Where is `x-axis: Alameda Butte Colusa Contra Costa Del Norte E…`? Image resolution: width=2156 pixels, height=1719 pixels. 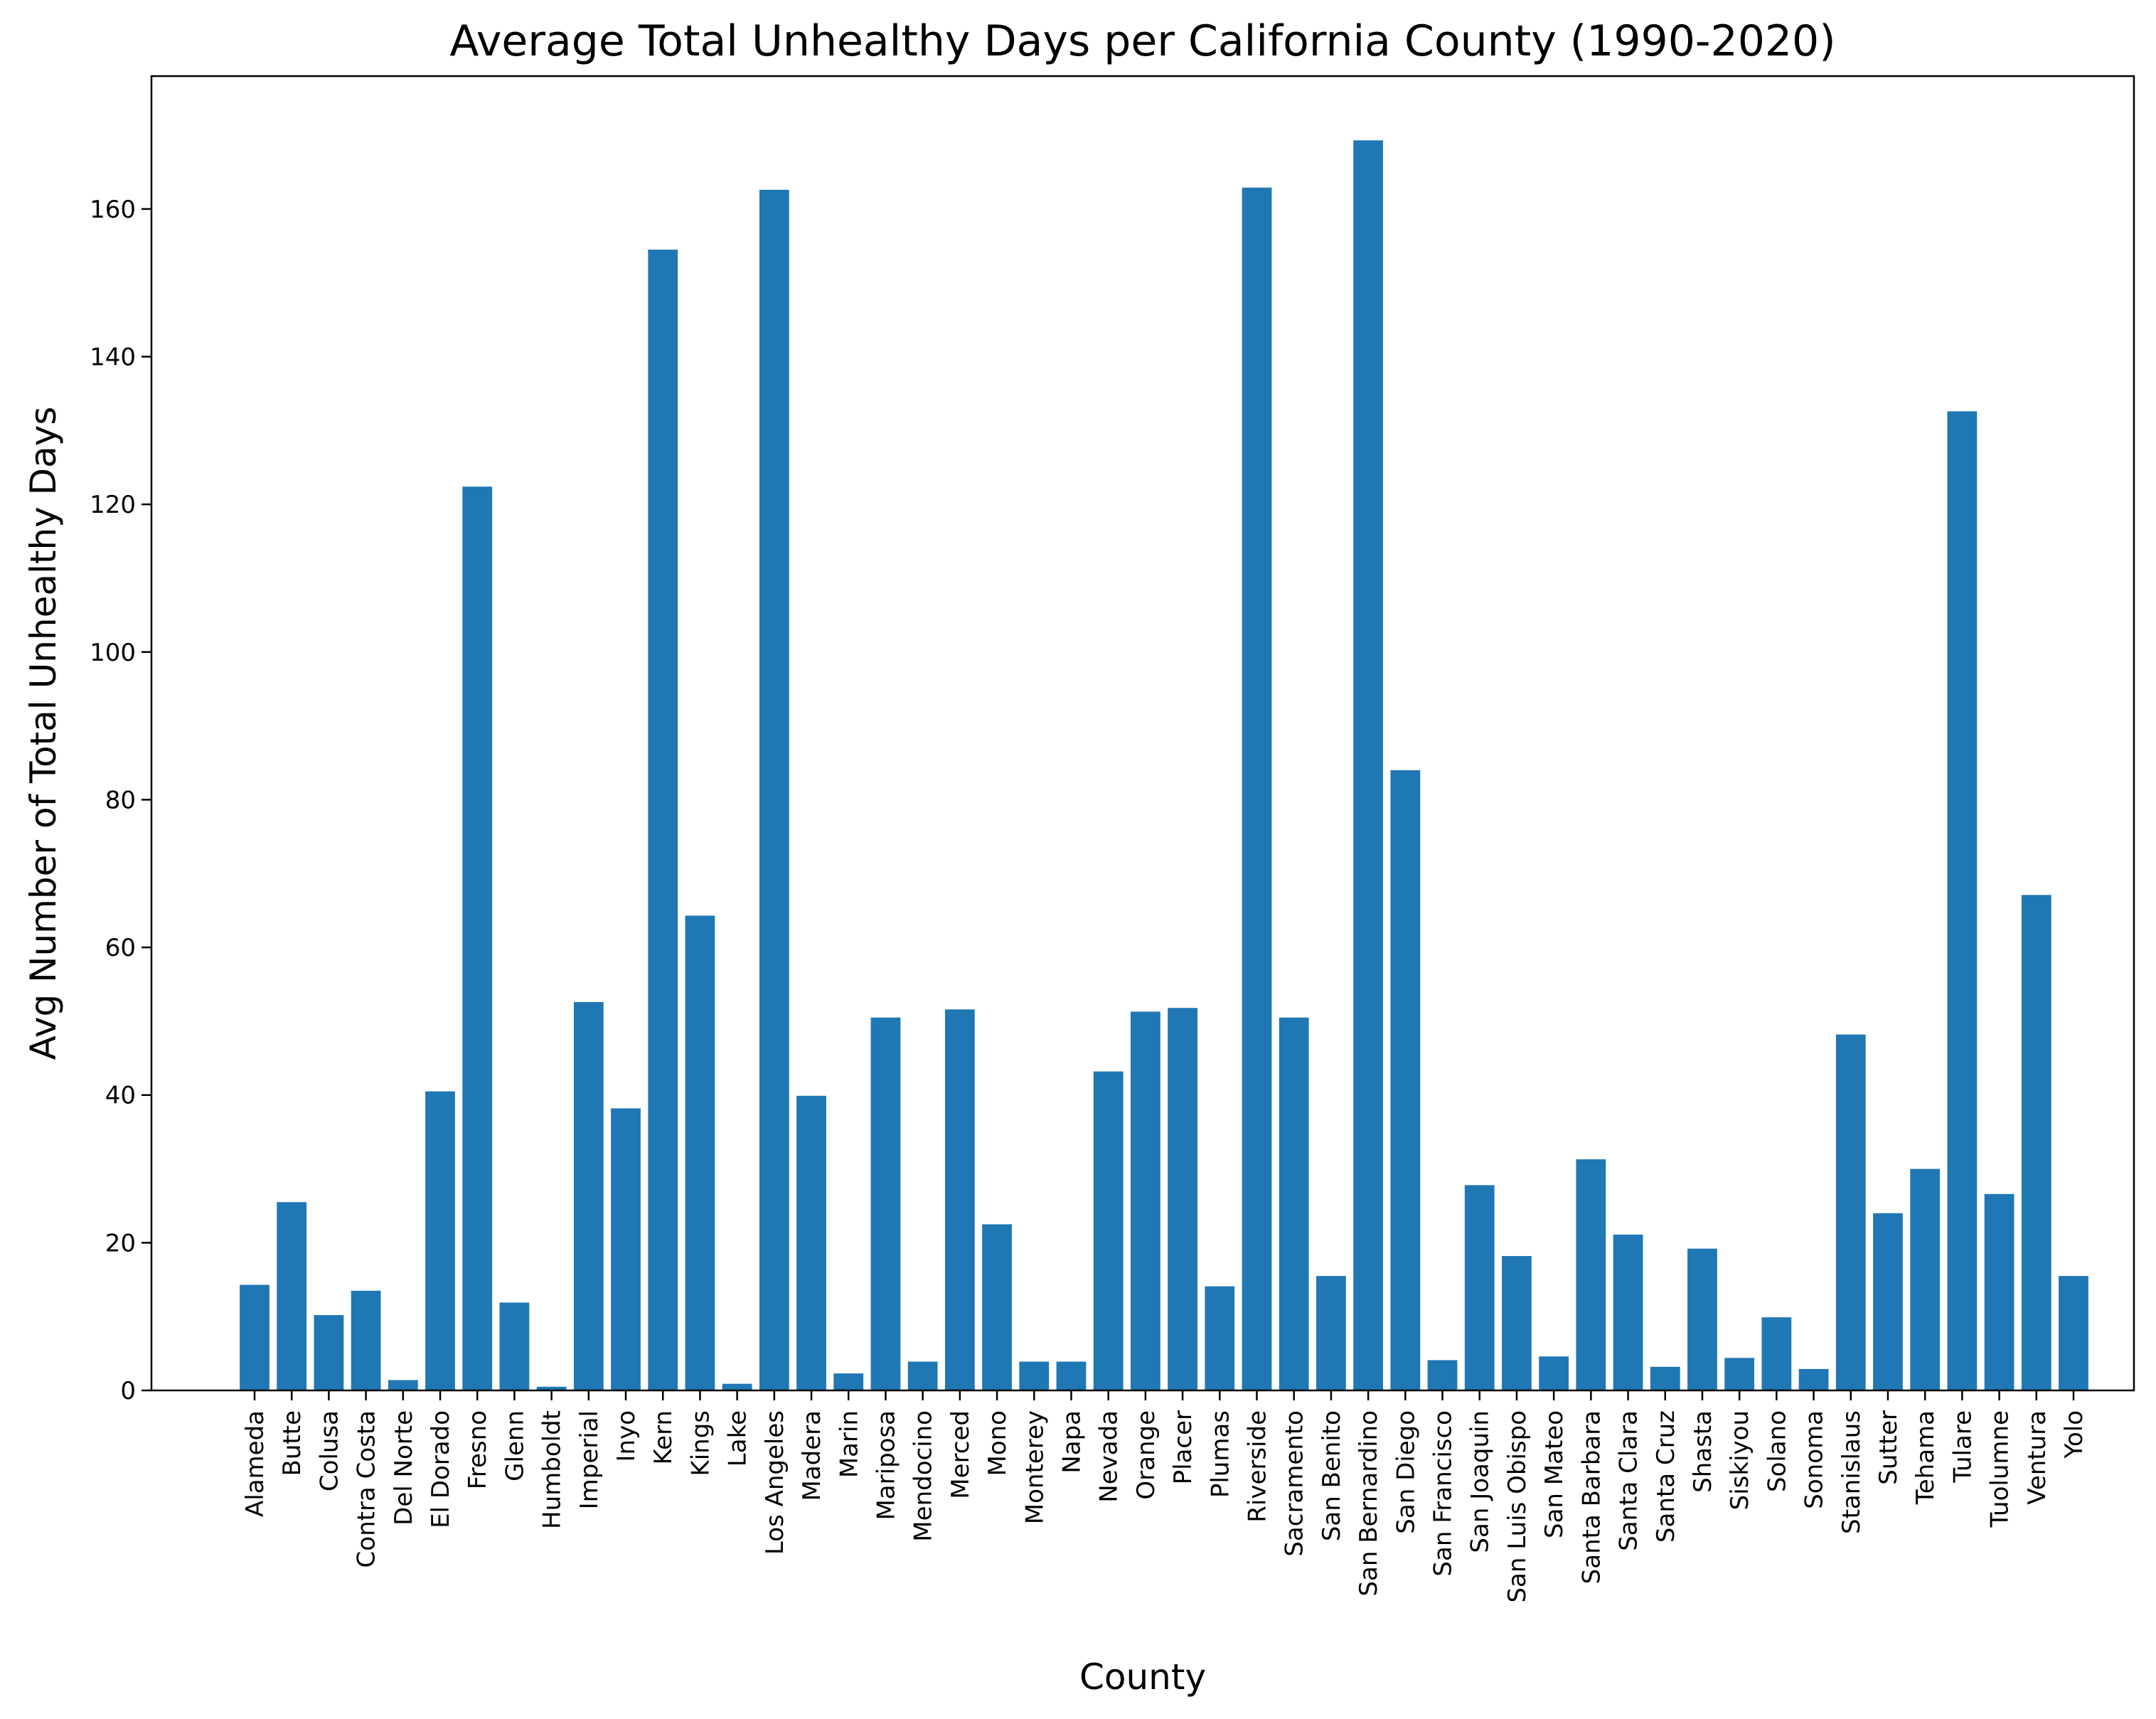
x-axis: Alameda Butte Colusa Contra Costa Del Norte E… is located at coordinates (1164, 1496).